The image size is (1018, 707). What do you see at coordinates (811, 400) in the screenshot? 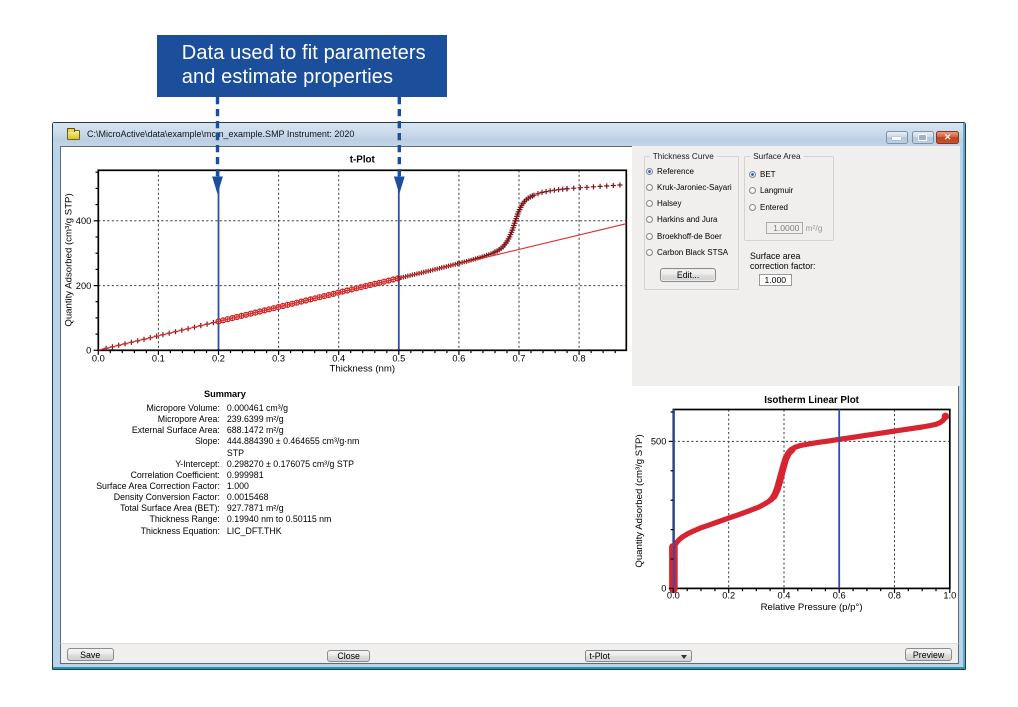
I see `svg-text: Isotherm Linear Plot` at bounding box center [811, 400].